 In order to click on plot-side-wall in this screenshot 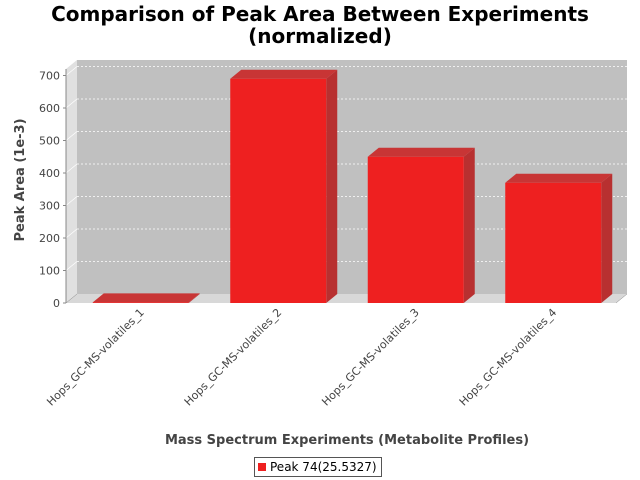, I will do `click(71, 181)`.